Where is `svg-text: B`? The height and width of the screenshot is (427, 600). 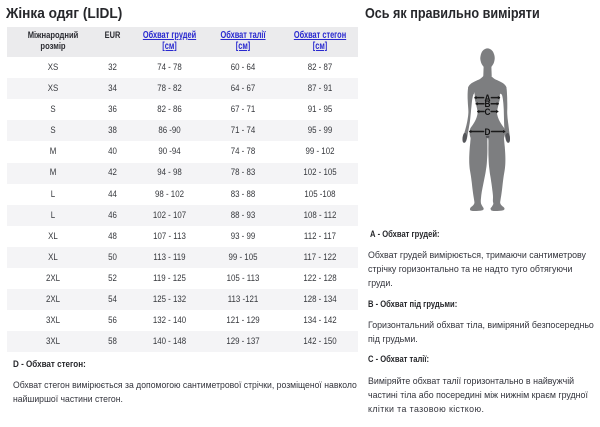
svg-text: B is located at coordinates (488, 104).